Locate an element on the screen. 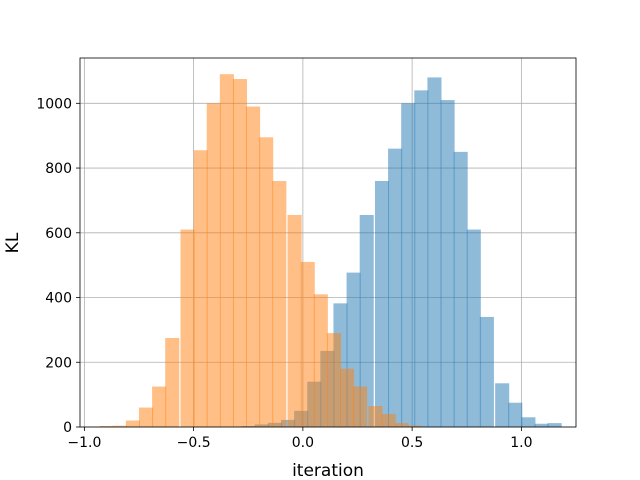  y-tick-label: 200 is located at coordinates (58, 363).